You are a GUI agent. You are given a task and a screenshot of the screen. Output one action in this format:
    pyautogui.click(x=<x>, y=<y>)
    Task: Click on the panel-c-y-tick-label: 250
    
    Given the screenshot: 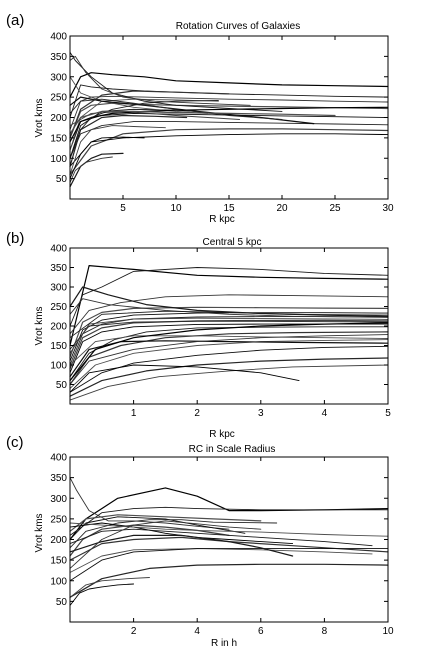 What is the action you would take?
    pyautogui.click(x=58, y=519)
    